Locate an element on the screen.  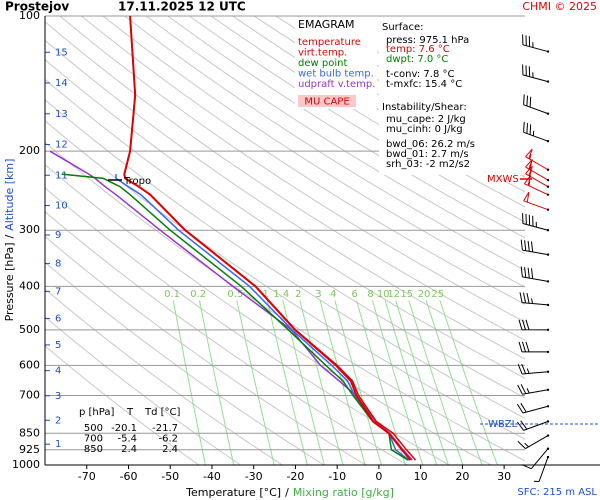
cape-box is located at coordinates (327, 101).